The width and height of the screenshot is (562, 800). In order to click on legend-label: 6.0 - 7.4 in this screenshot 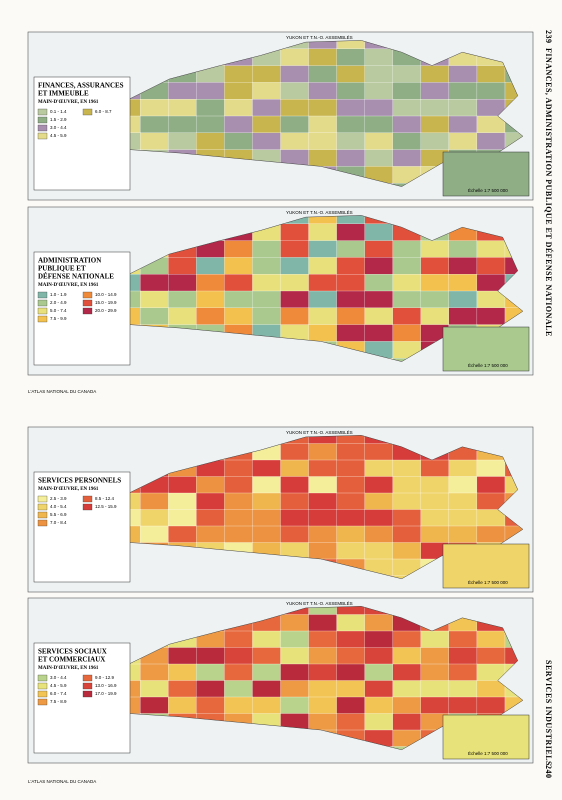, I will do `click(58, 693)`.